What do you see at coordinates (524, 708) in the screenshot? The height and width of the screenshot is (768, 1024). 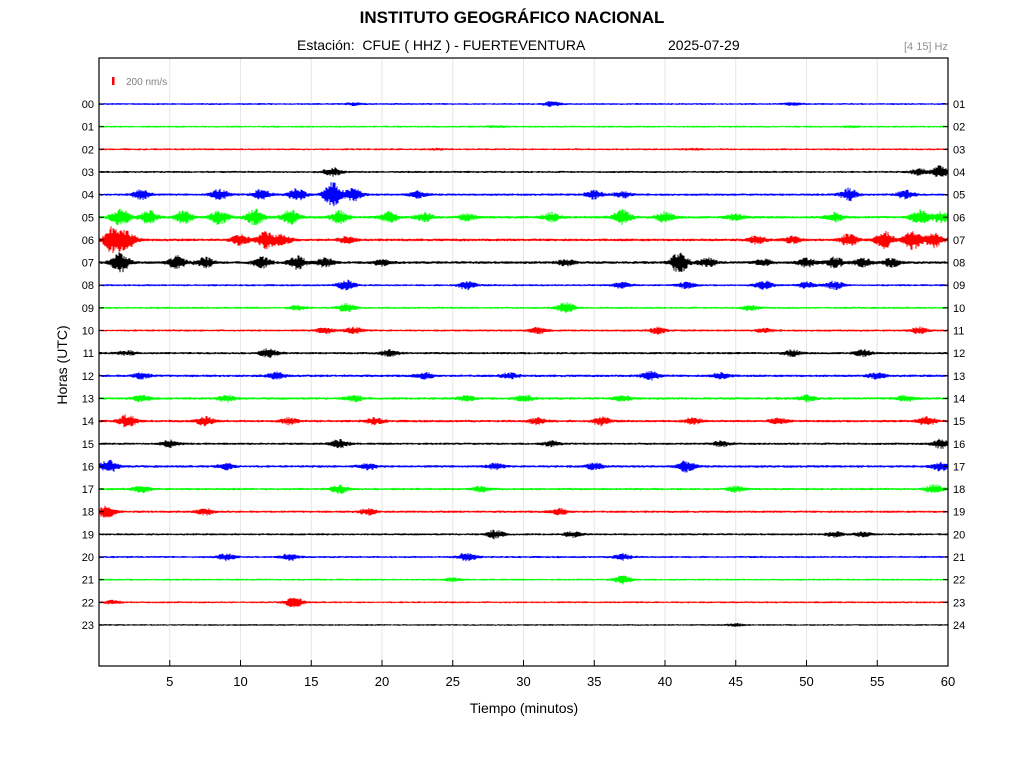 I see `x-axis-label: Tiempo (minutos)` at bounding box center [524, 708].